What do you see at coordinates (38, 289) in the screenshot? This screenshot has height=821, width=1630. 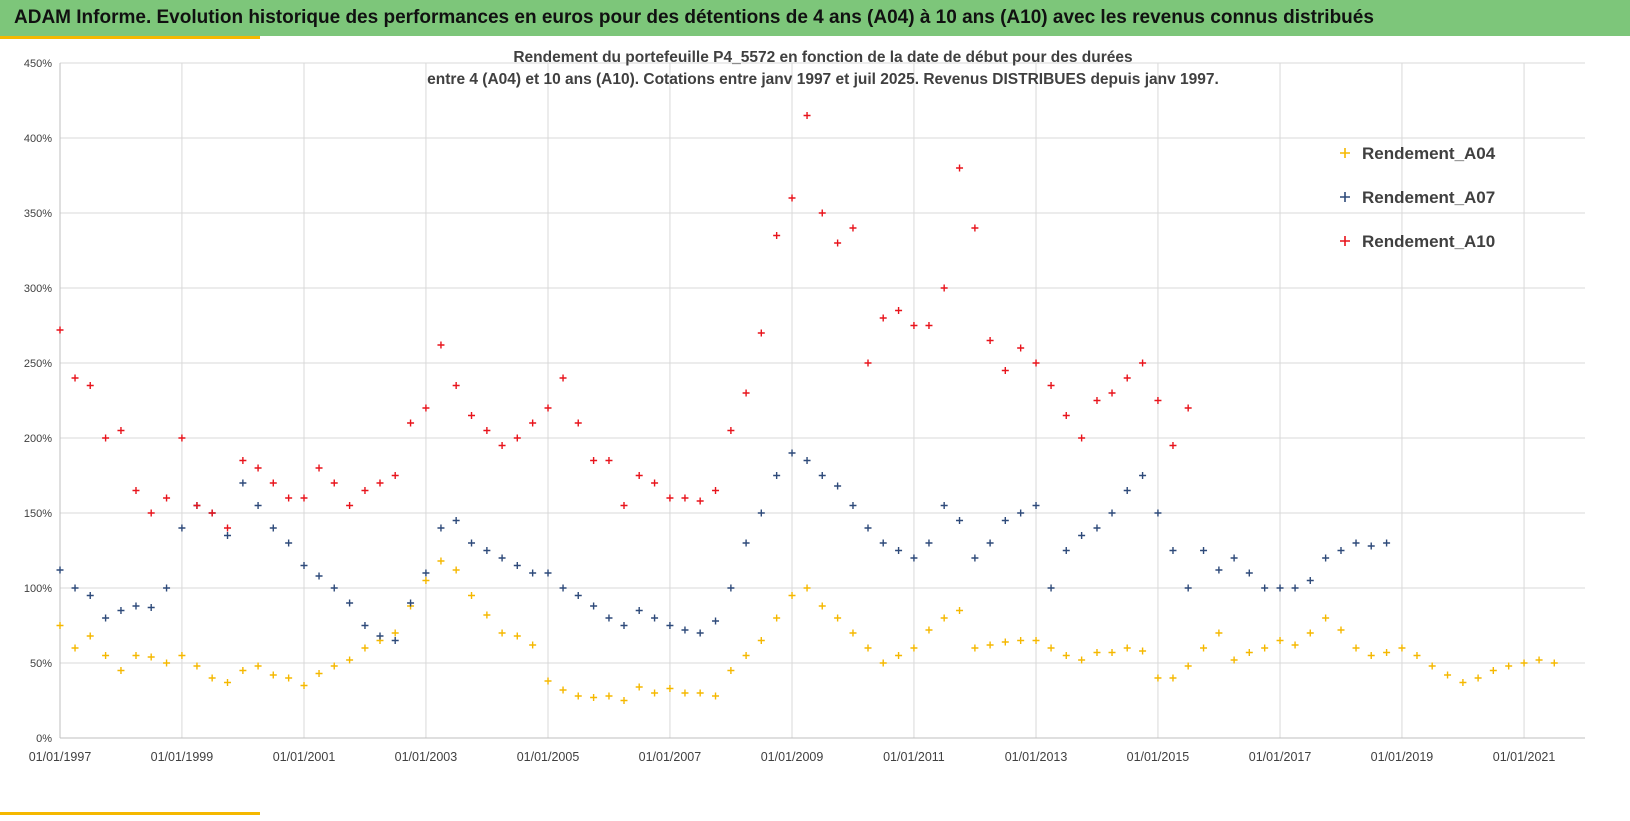 I see `y-tick-label: 300%` at bounding box center [38, 289].